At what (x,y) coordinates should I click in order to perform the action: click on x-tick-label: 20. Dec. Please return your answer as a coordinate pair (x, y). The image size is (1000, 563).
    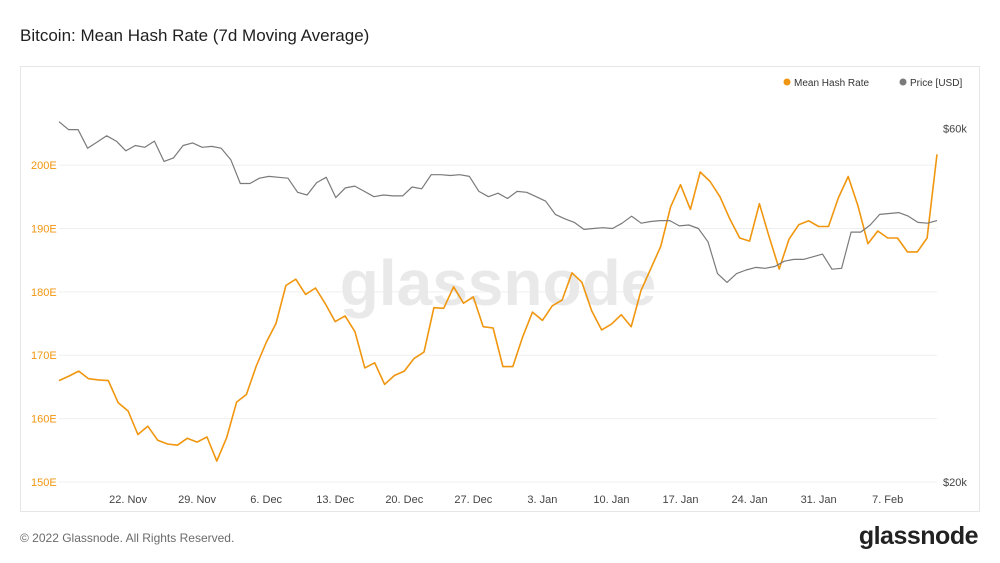
    Looking at the image, I should click on (404, 500).